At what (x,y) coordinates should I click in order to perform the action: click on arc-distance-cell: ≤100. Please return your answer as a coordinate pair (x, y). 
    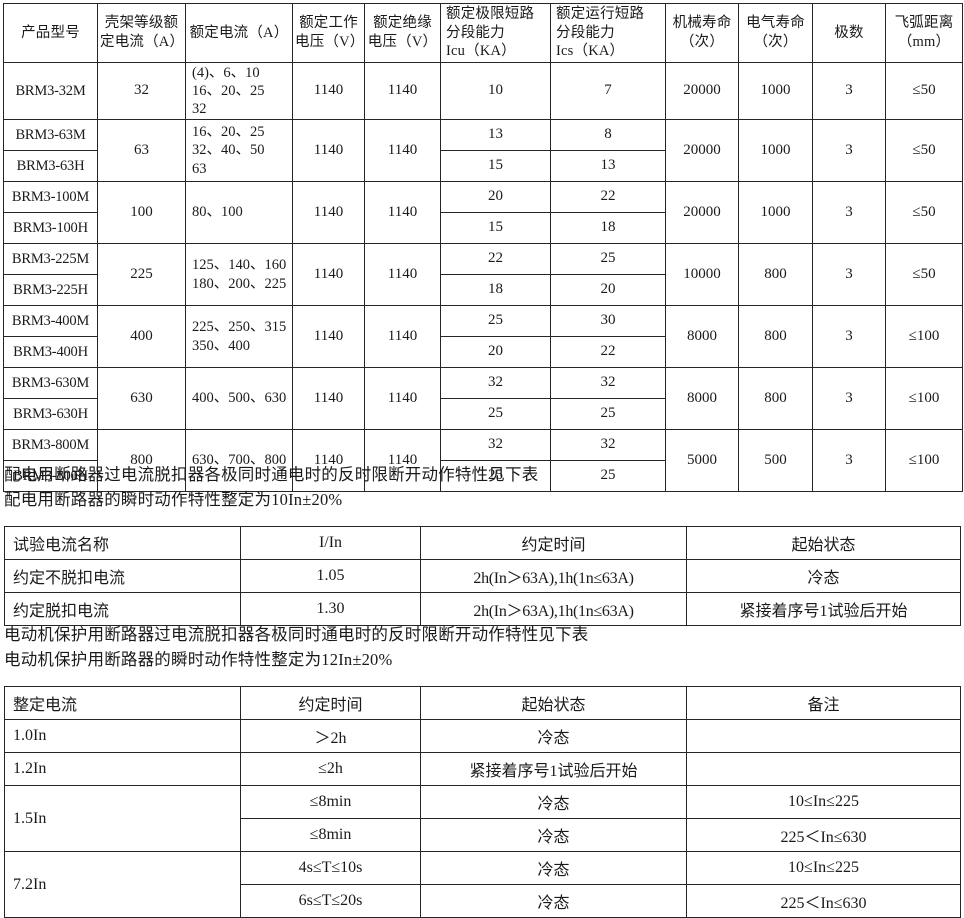
    Looking at the image, I should click on (924, 337).